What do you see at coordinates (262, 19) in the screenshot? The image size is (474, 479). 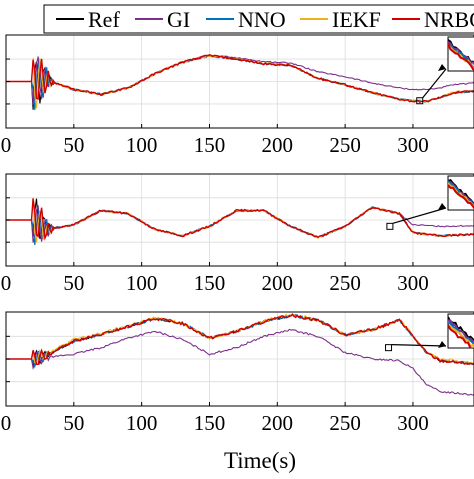 I see `legend-label-nno: NNO` at bounding box center [262, 19].